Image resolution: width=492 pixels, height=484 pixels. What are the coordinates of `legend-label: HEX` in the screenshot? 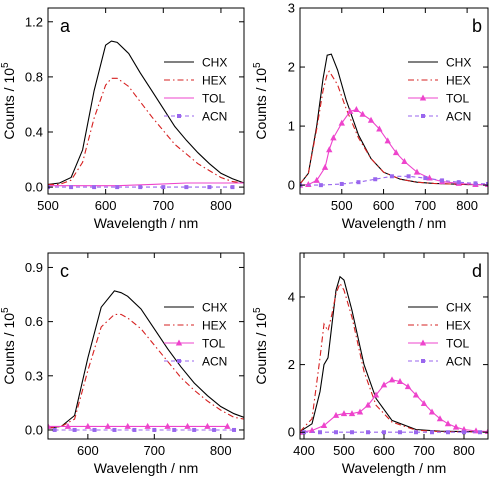 It's located at (214, 326).